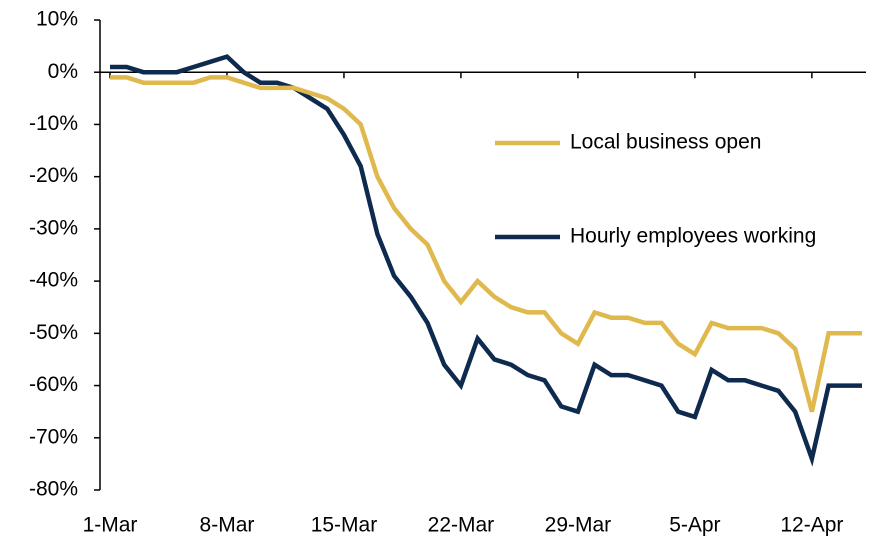  Describe the element at coordinates (53, 332) in the screenshot. I see `y-tick-label: -50%` at that location.